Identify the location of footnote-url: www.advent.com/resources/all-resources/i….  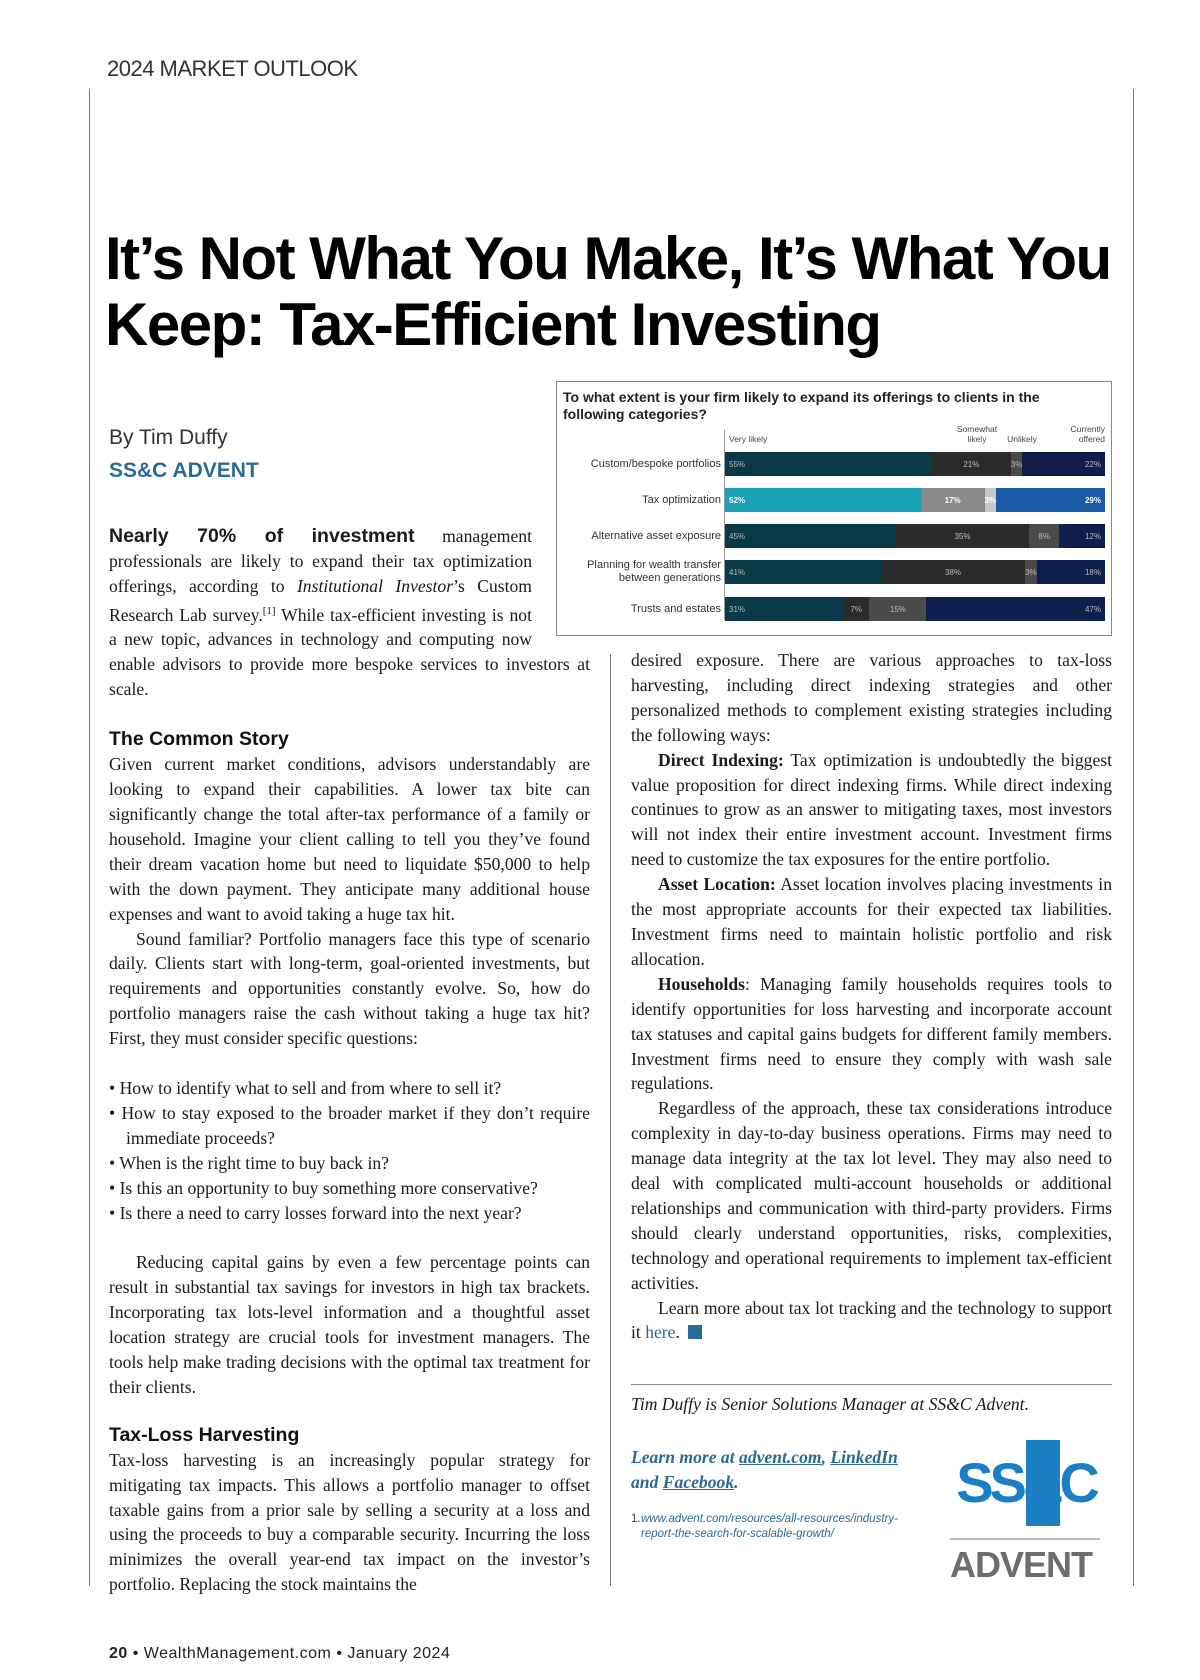
(769, 1526).